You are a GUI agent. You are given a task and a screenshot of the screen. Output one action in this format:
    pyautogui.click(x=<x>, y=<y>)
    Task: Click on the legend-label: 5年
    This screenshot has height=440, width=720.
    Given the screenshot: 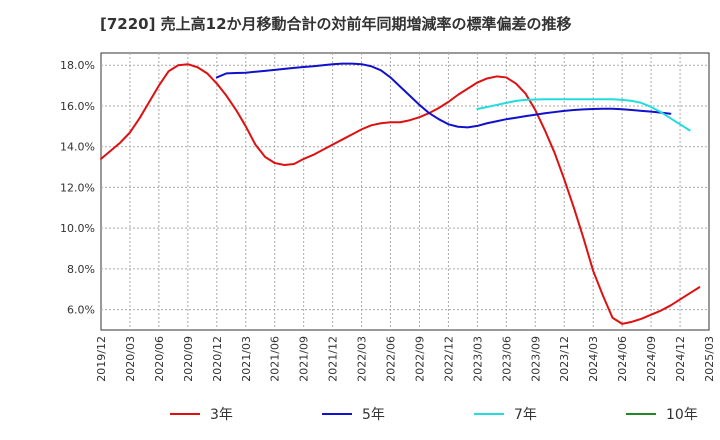 What is the action you would take?
    pyautogui.click(x=373, y=415)
    